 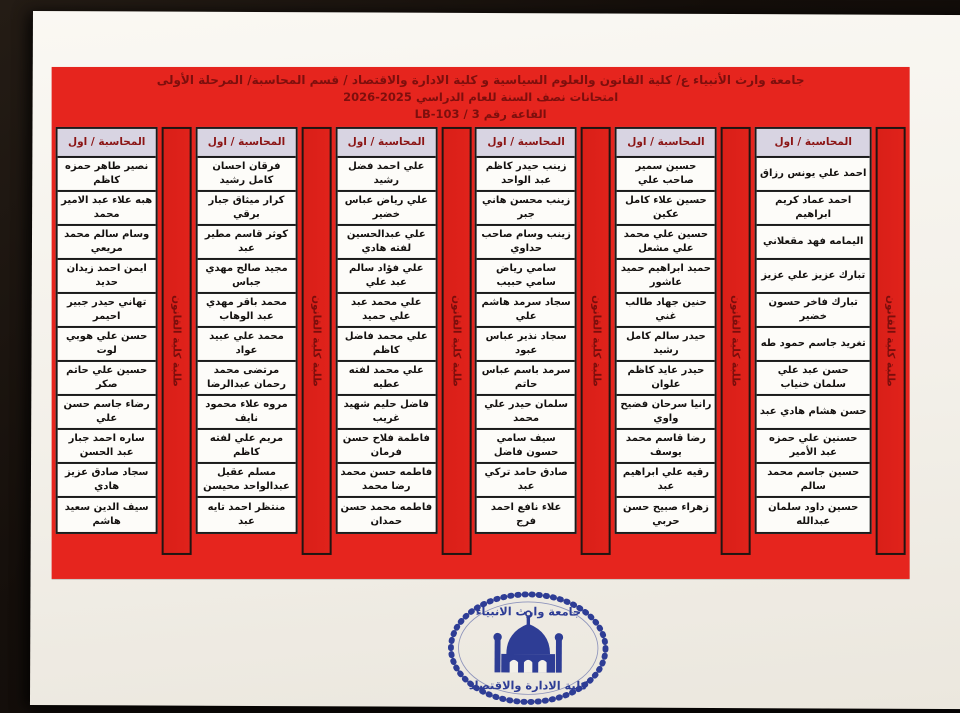 I want to click on student-name-cell: ساره احمد جبار عبد الحسن, so click(x=106, y=446).